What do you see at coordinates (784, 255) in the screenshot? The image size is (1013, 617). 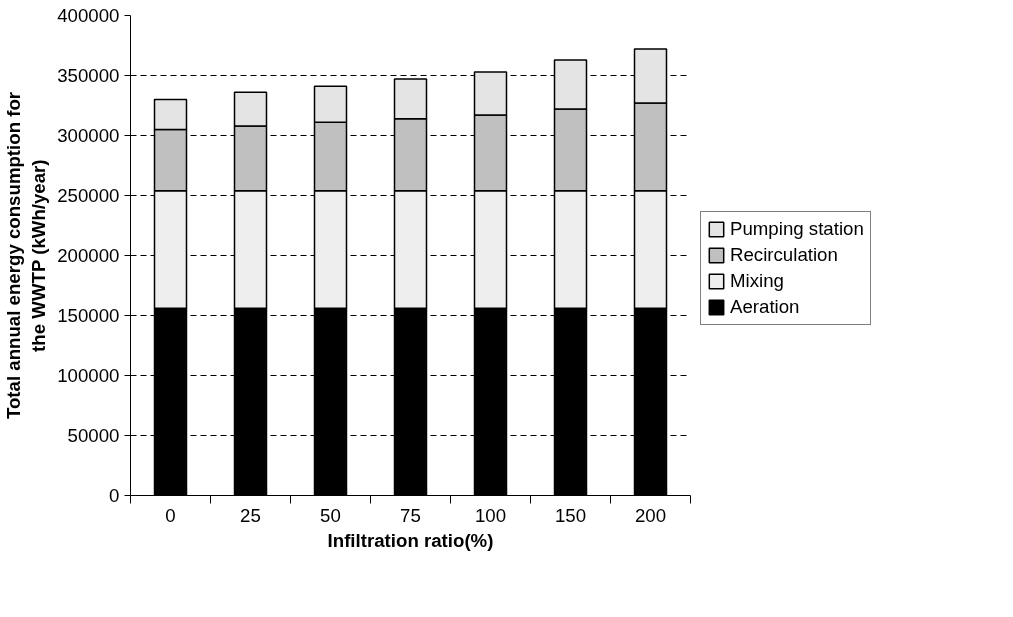 I see `legend-label: Recirculation` at bounding box center [784, 255].